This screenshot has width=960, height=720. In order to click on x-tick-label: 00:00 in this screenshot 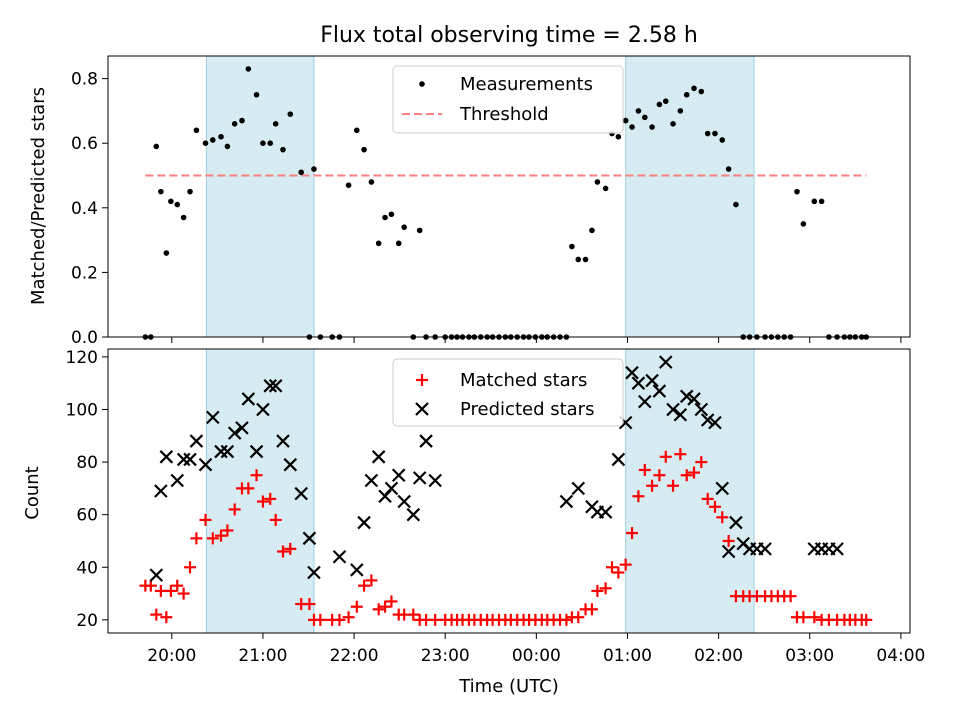, I will do `click(536, 656)`.